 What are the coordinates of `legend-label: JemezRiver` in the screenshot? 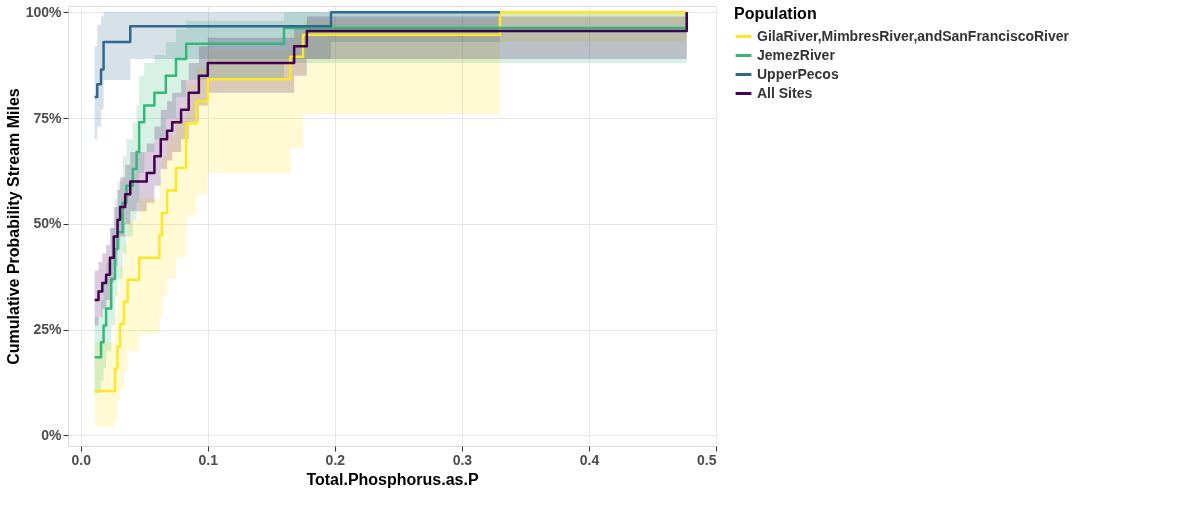 It's located at (796, 54).